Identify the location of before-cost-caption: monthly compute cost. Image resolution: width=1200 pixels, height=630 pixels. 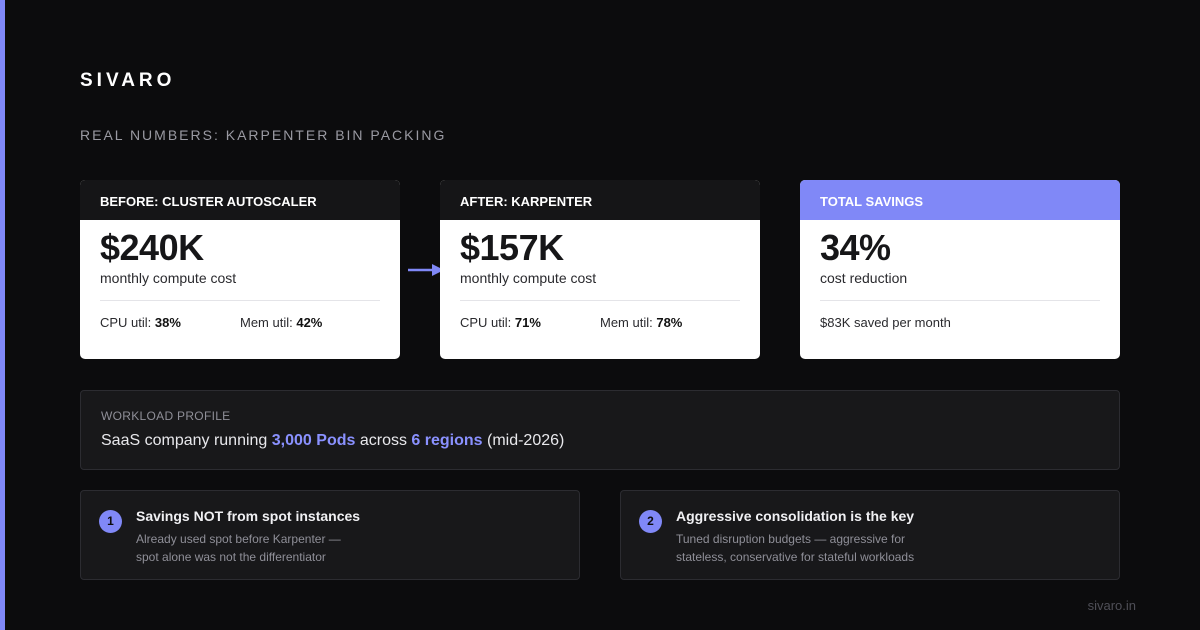
(168, 278).